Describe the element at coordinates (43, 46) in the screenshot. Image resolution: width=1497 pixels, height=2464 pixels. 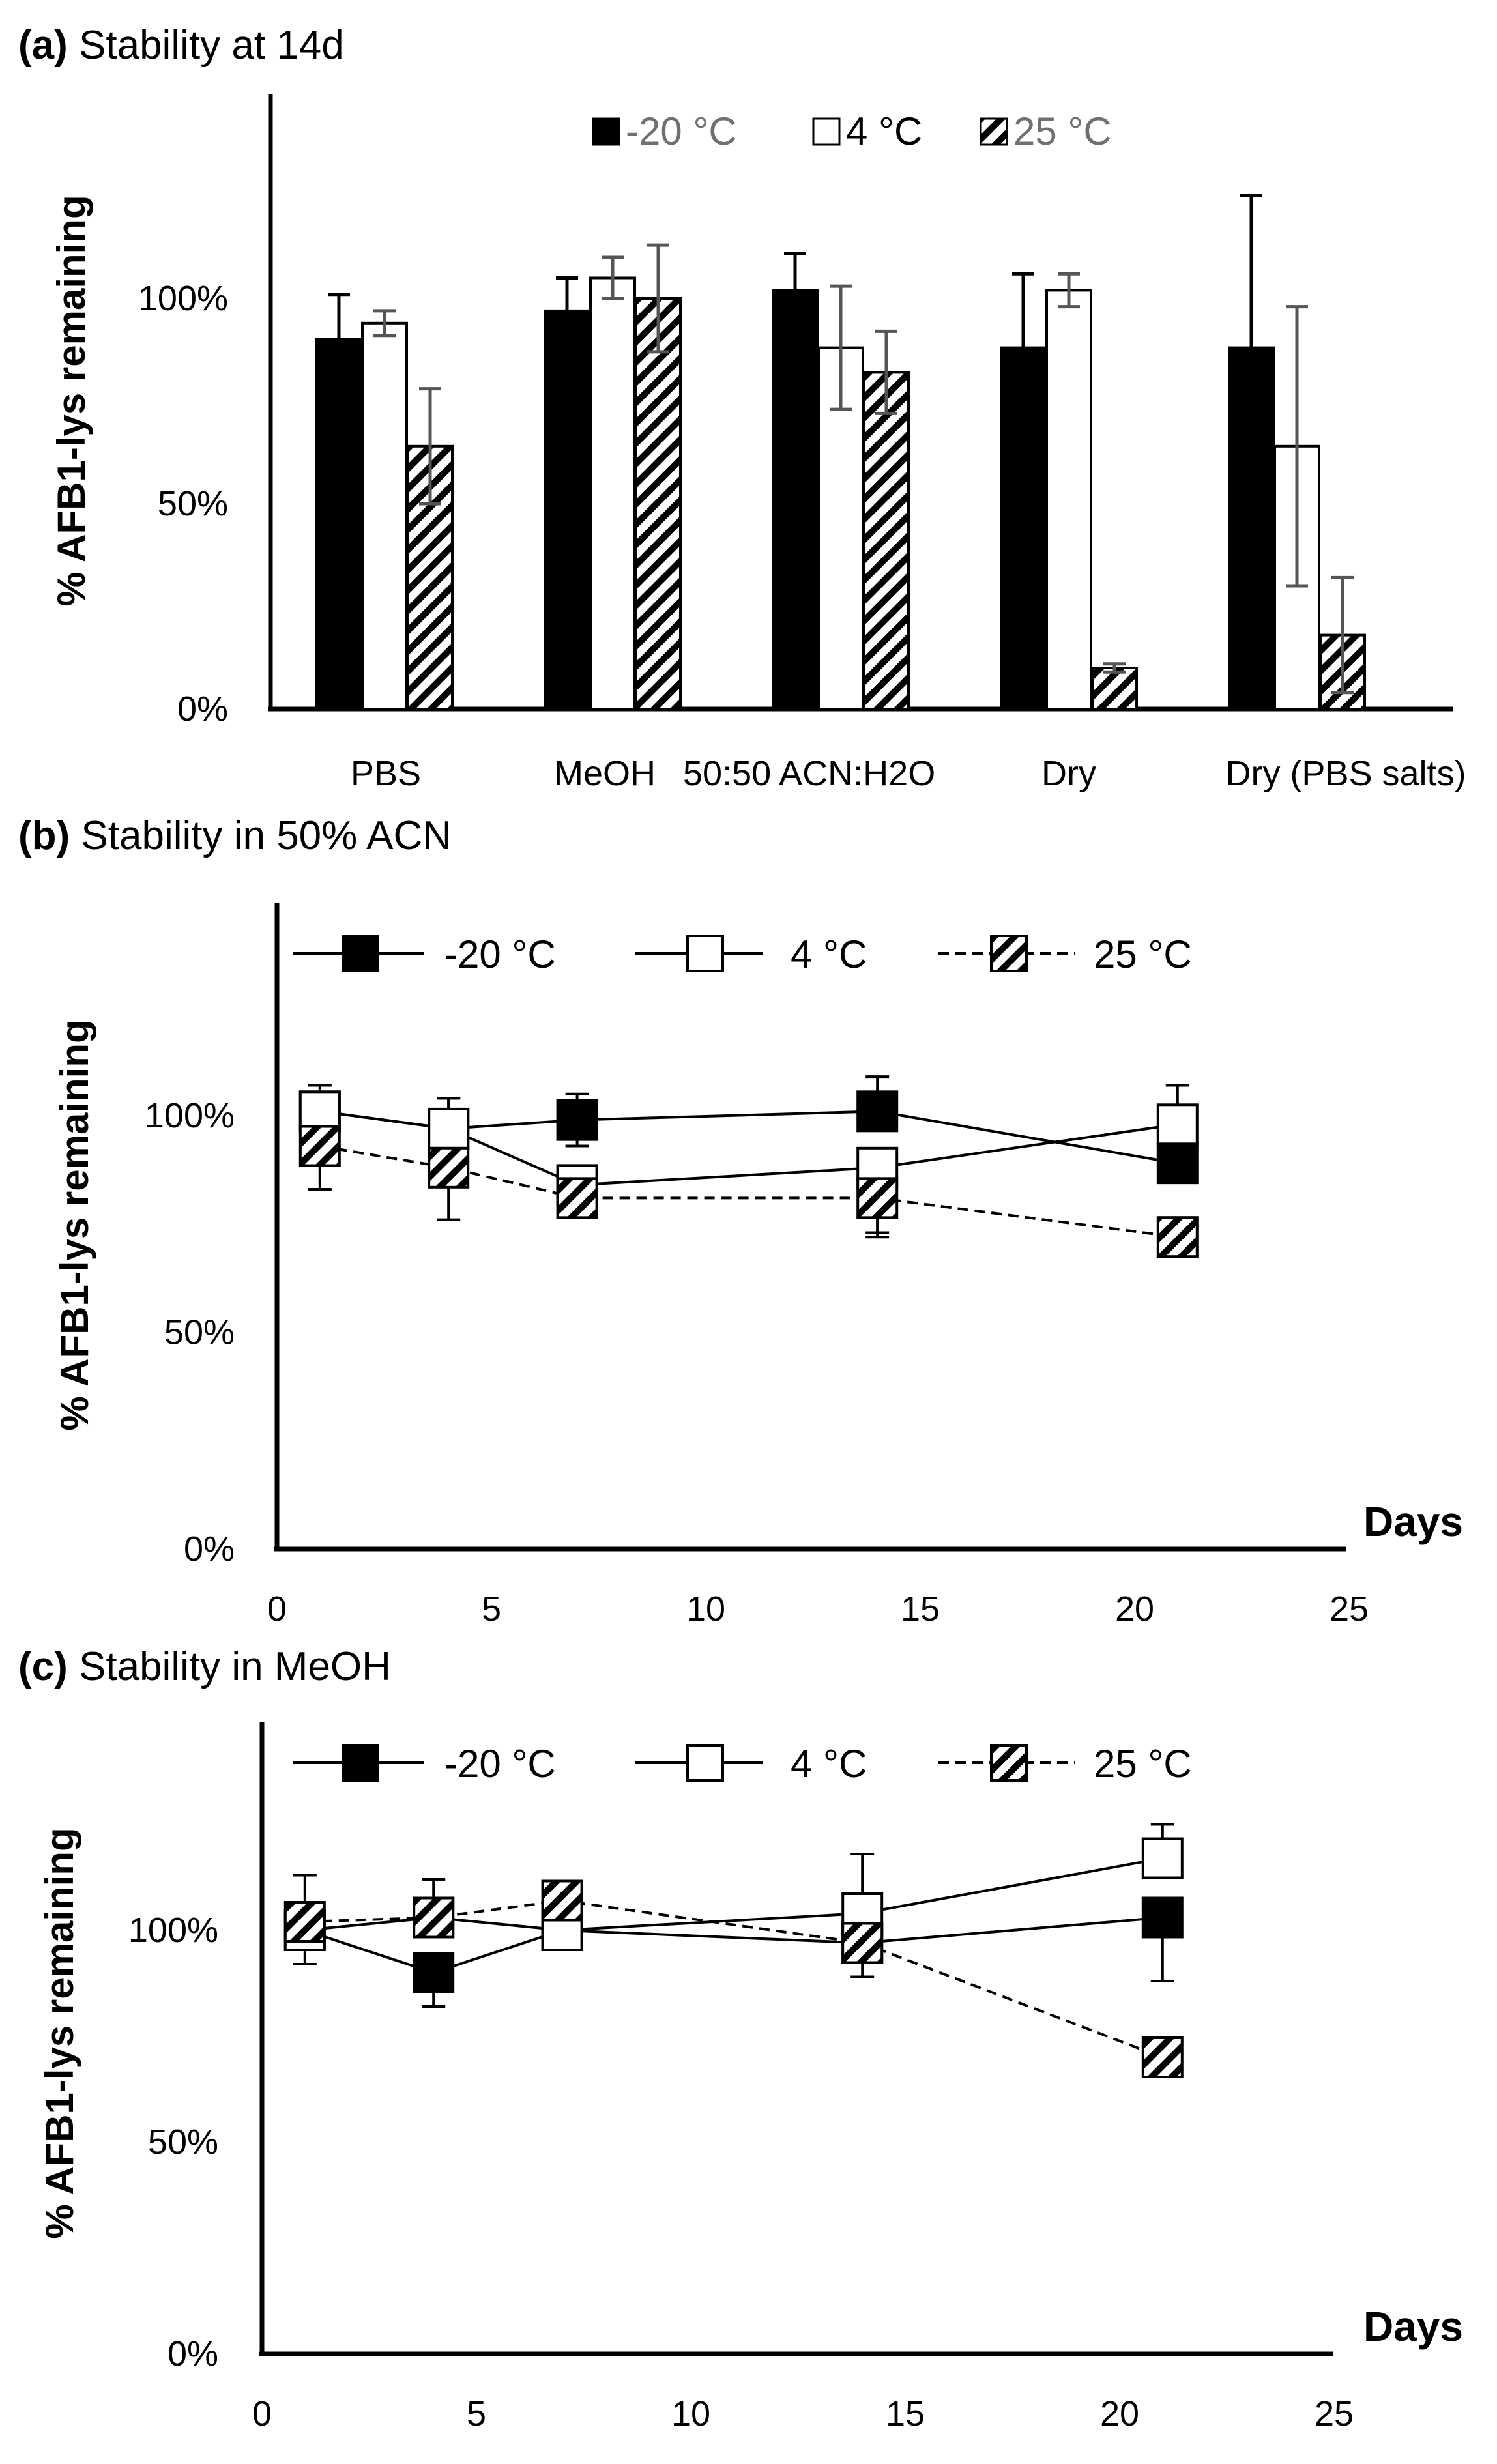
I see `panel-a-label: (a)` at that location.